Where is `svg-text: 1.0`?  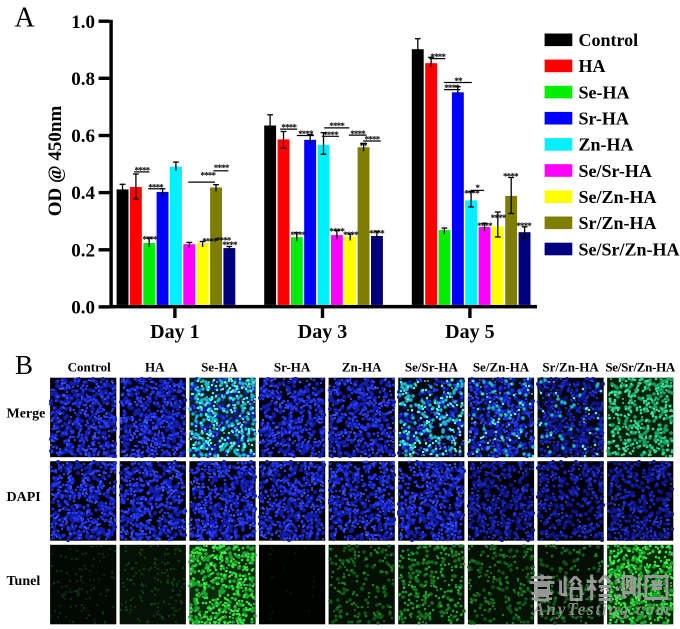
svg-text: 1.0 is located at coordinates (83, 22).